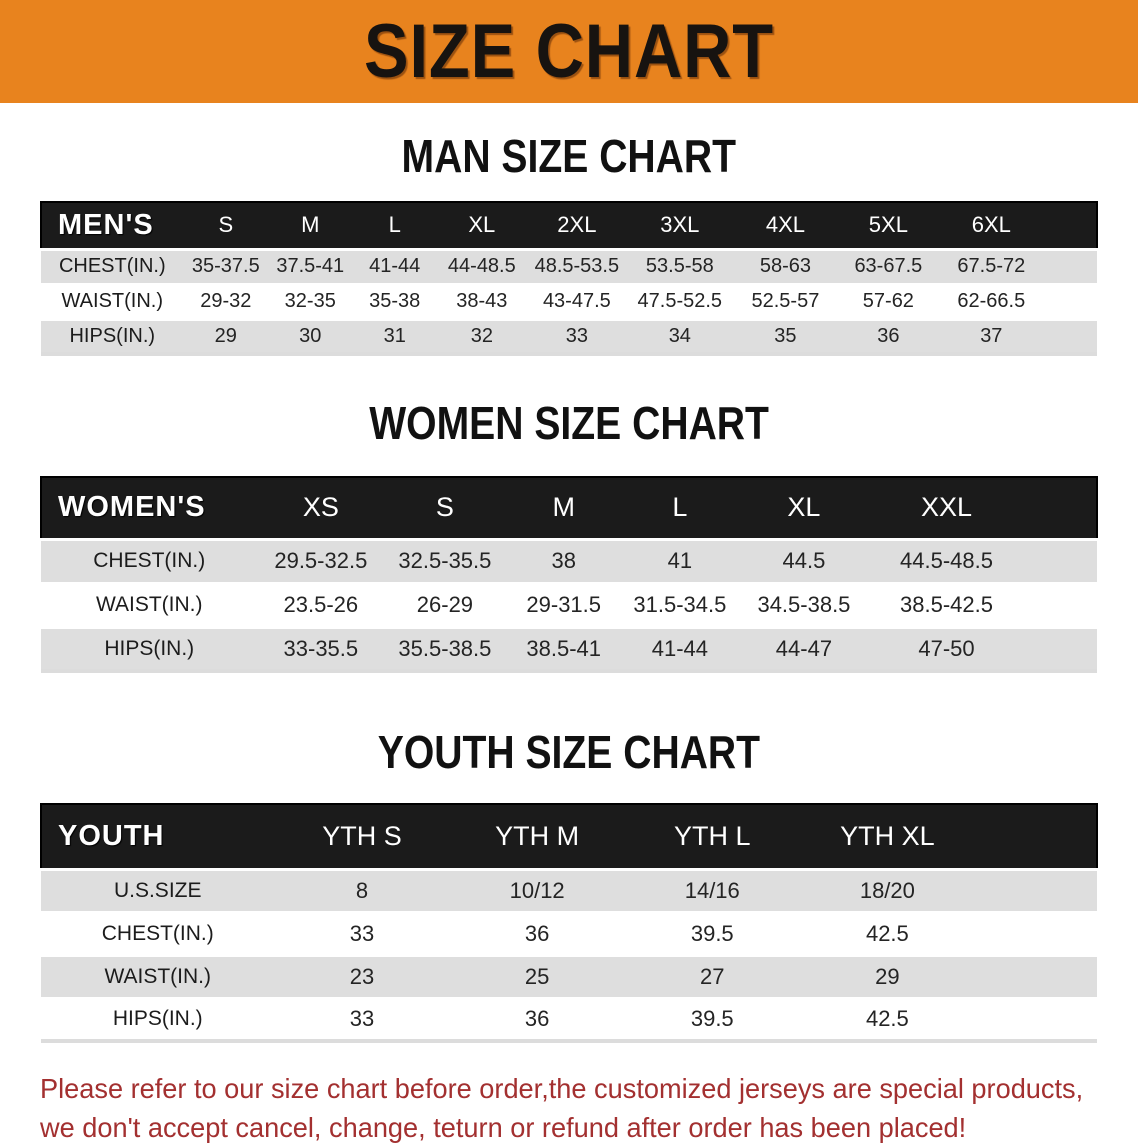 This screenshot has width=1138, height=1147. Describe the element at coordinates (680, 604) in the screenshot. I see `table-cell: 31.5-34.5` at that location.